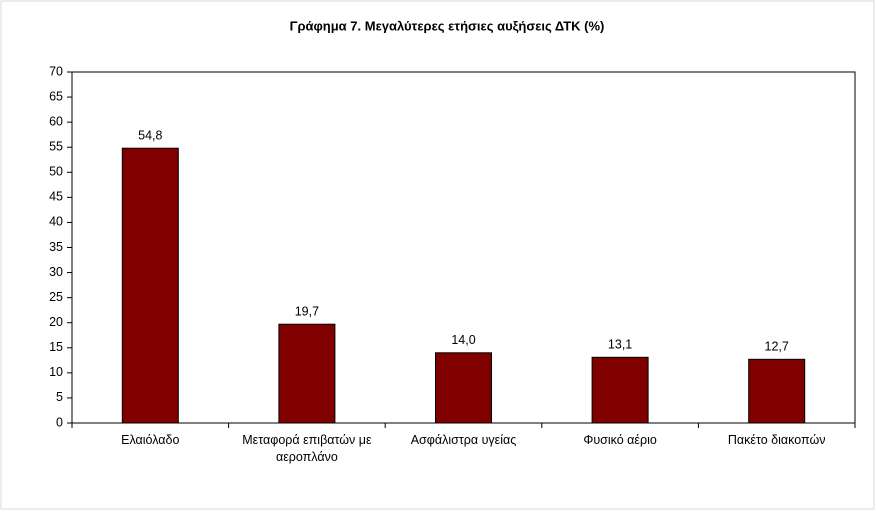 The width and height of the screenshot is (876, 519). I want to click on y-tick-label: 40, so click(56, 222).